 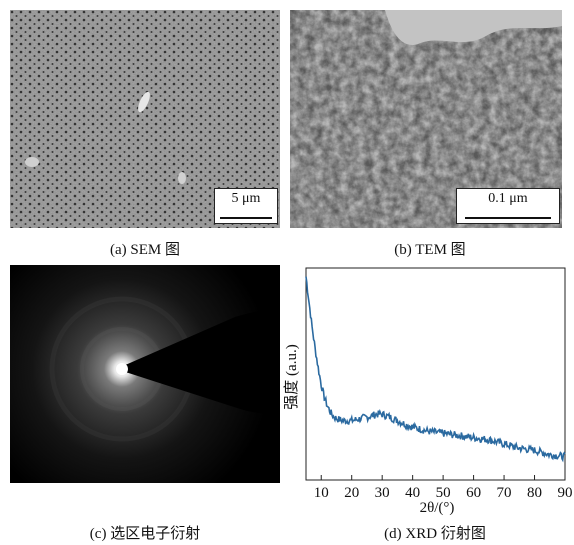 I want to click on sem-scale-line, so click(x=246, y=218).